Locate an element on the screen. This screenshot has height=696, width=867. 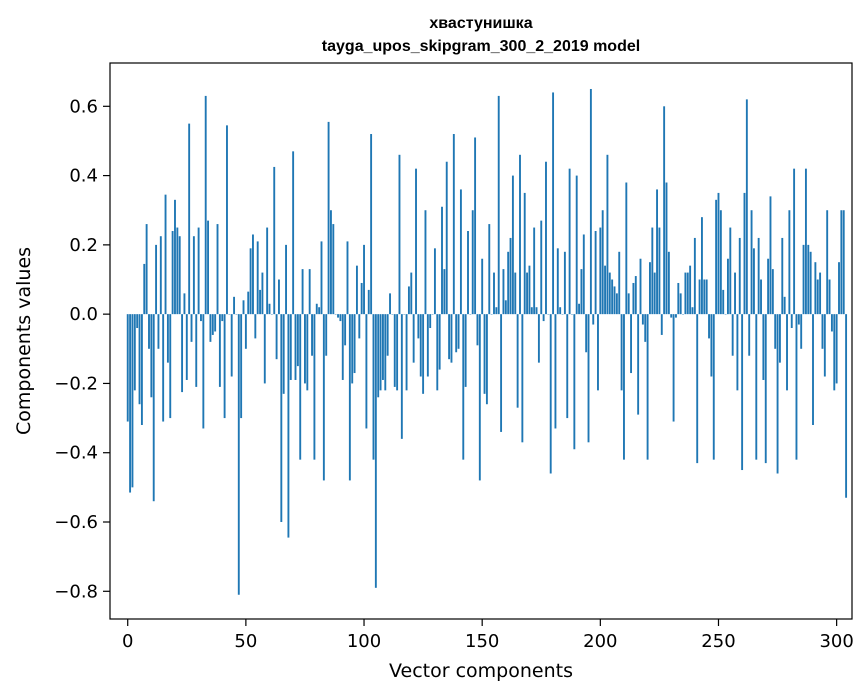
y-tick-label: 0.0 is located at coordinates (83, 314).